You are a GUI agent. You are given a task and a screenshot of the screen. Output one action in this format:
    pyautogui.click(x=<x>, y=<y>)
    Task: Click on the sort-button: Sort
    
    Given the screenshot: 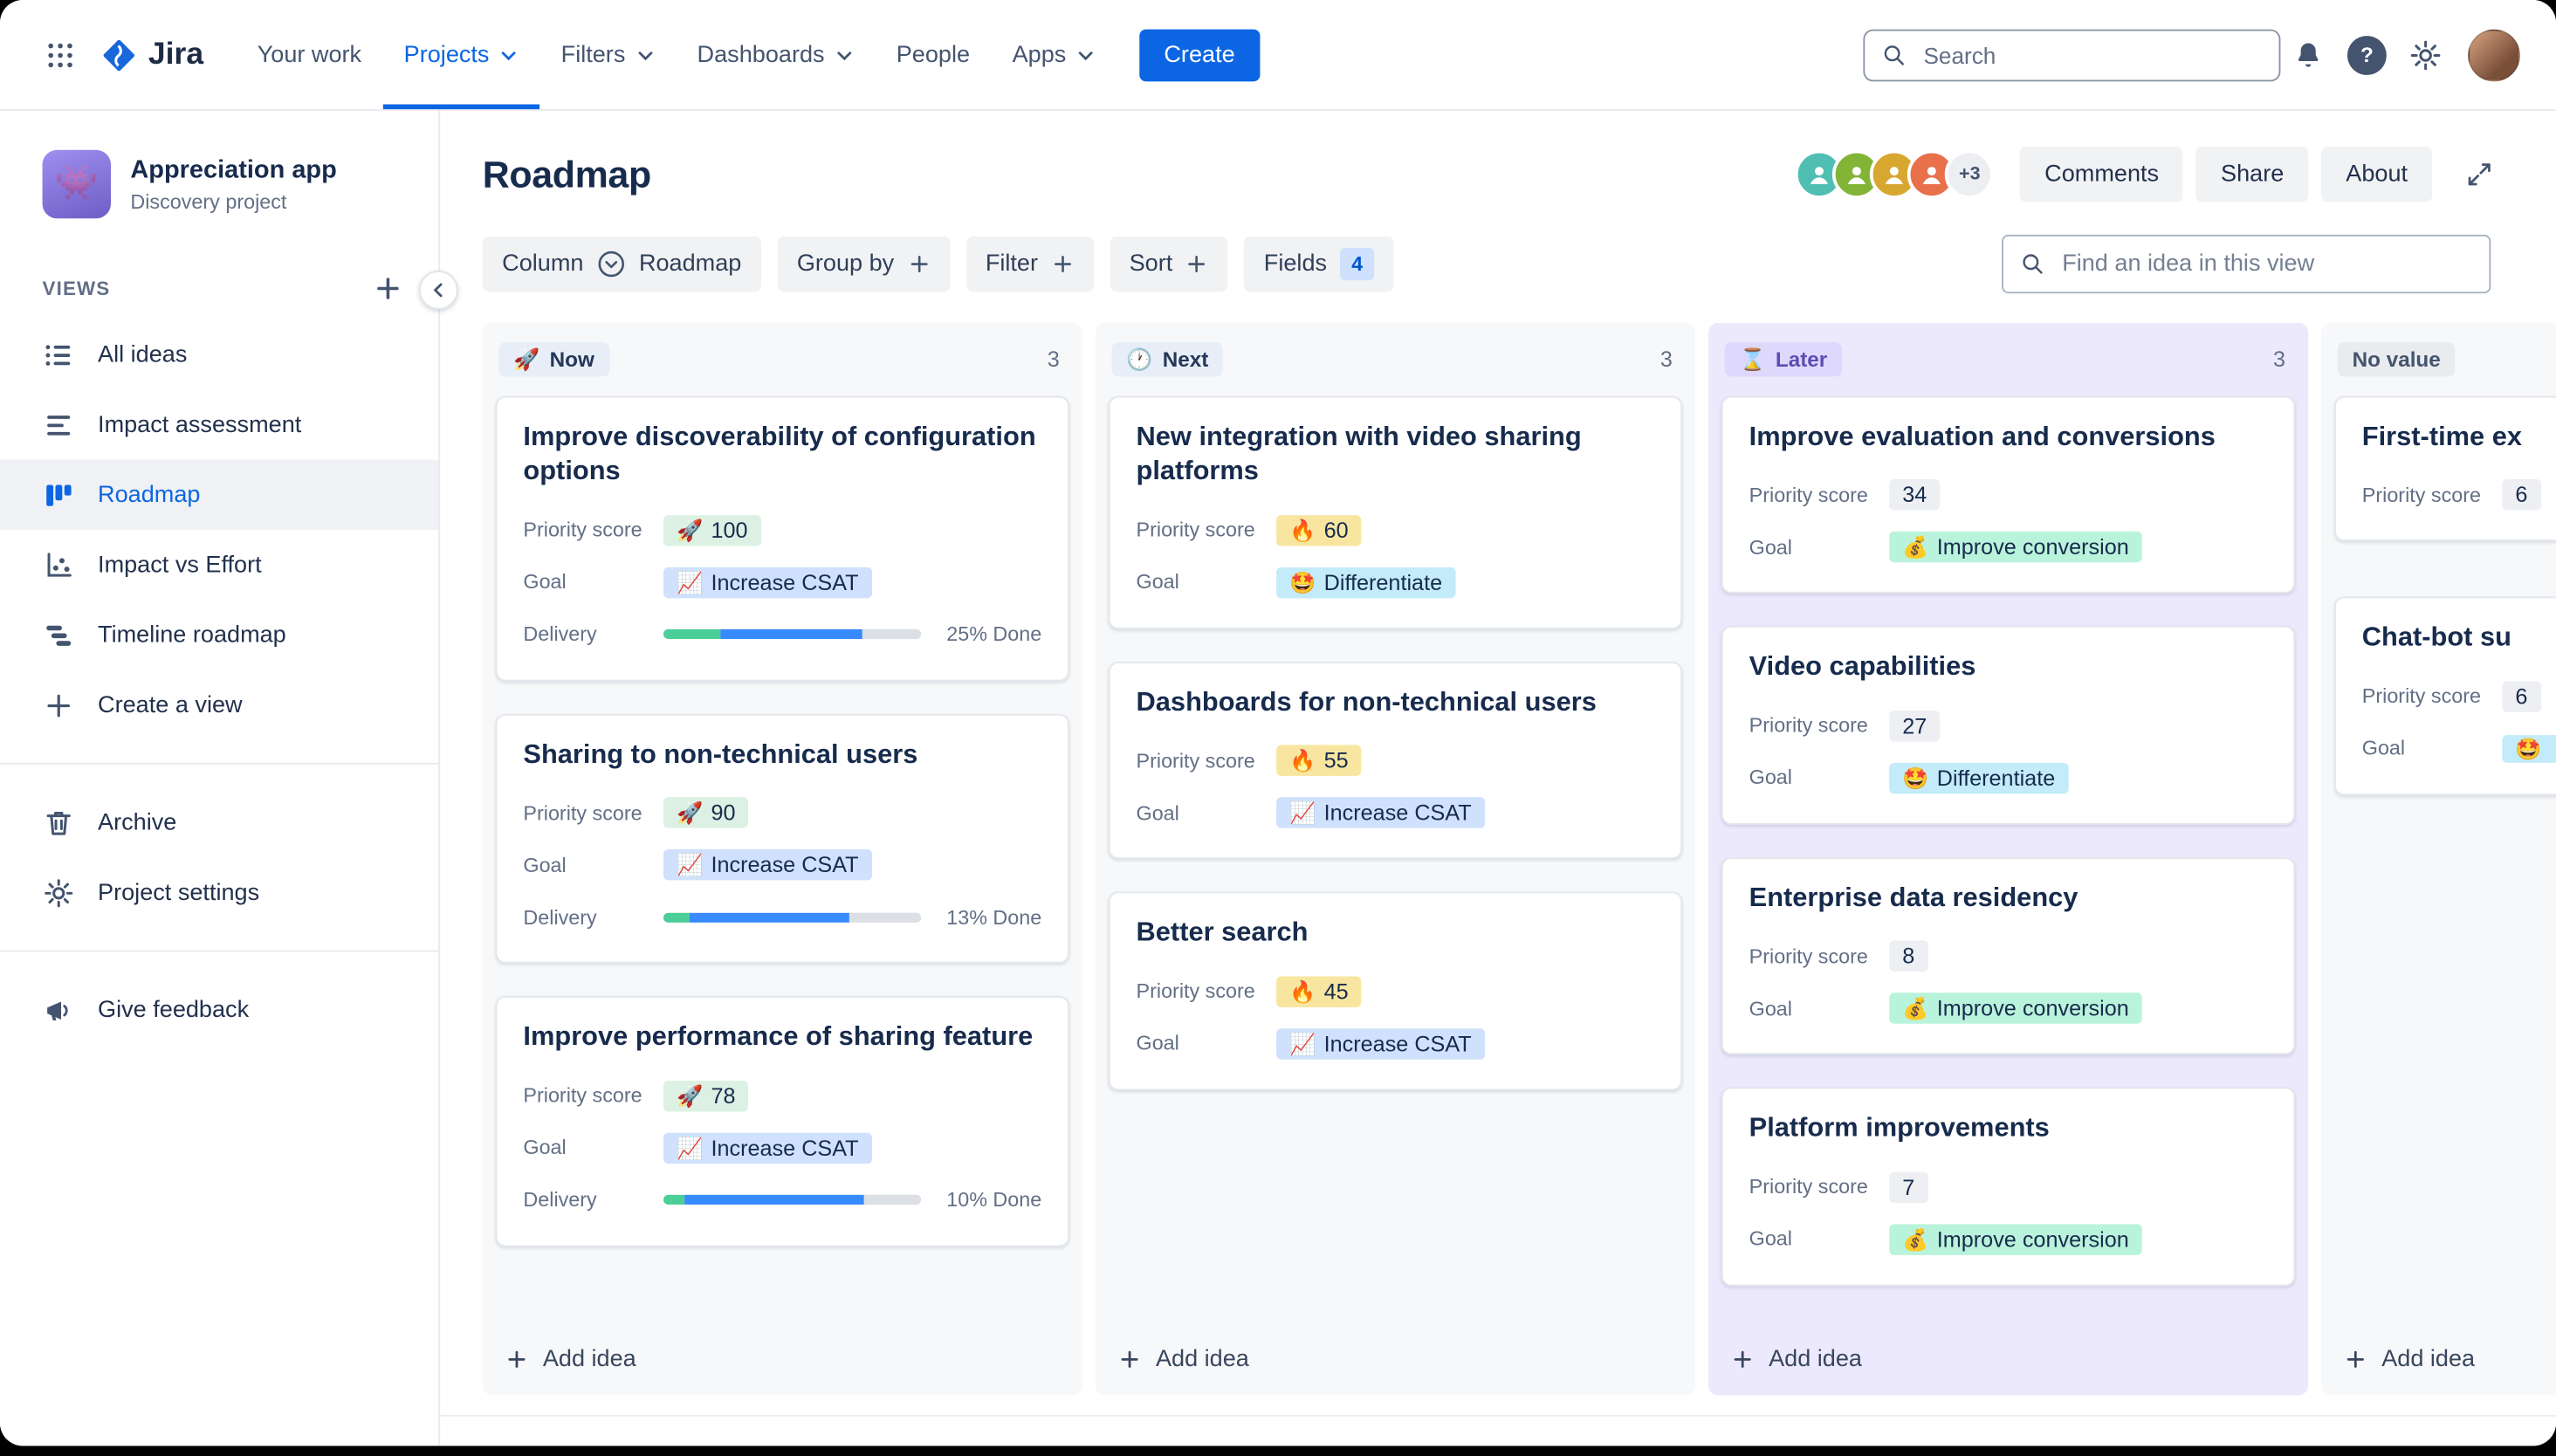 What is the action you would take?
    pyautogui.click(x=1169, y=264)
    